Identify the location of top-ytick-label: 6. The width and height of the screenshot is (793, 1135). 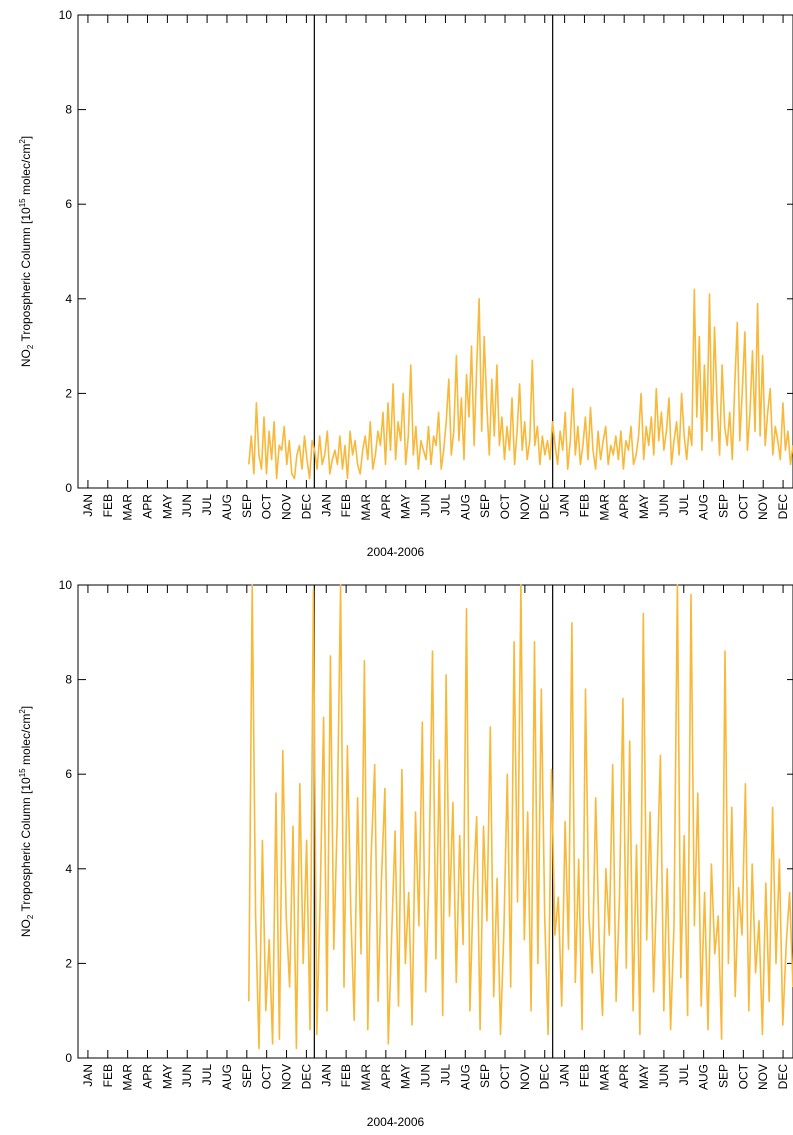
(68, 204).